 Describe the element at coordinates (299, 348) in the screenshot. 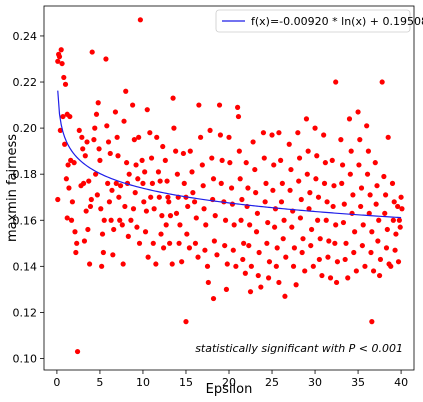

I see `significance-annotation: statistically significant with P < 0.001` at that location.